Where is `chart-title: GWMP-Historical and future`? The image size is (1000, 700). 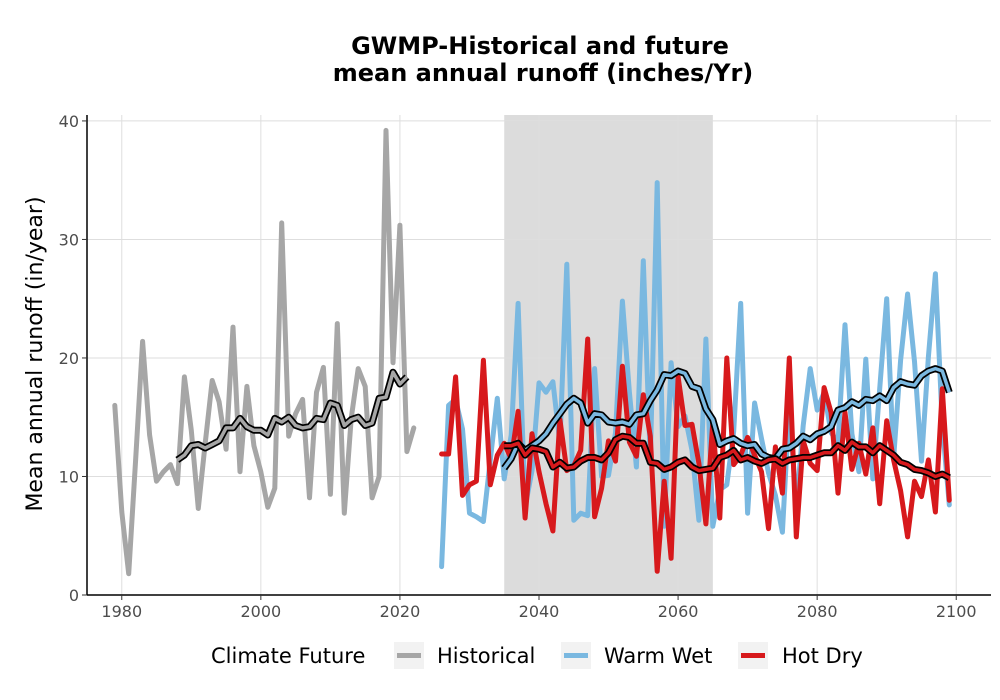
chart-title: GWMP-Historical and future is located at coordinates (540, 46).